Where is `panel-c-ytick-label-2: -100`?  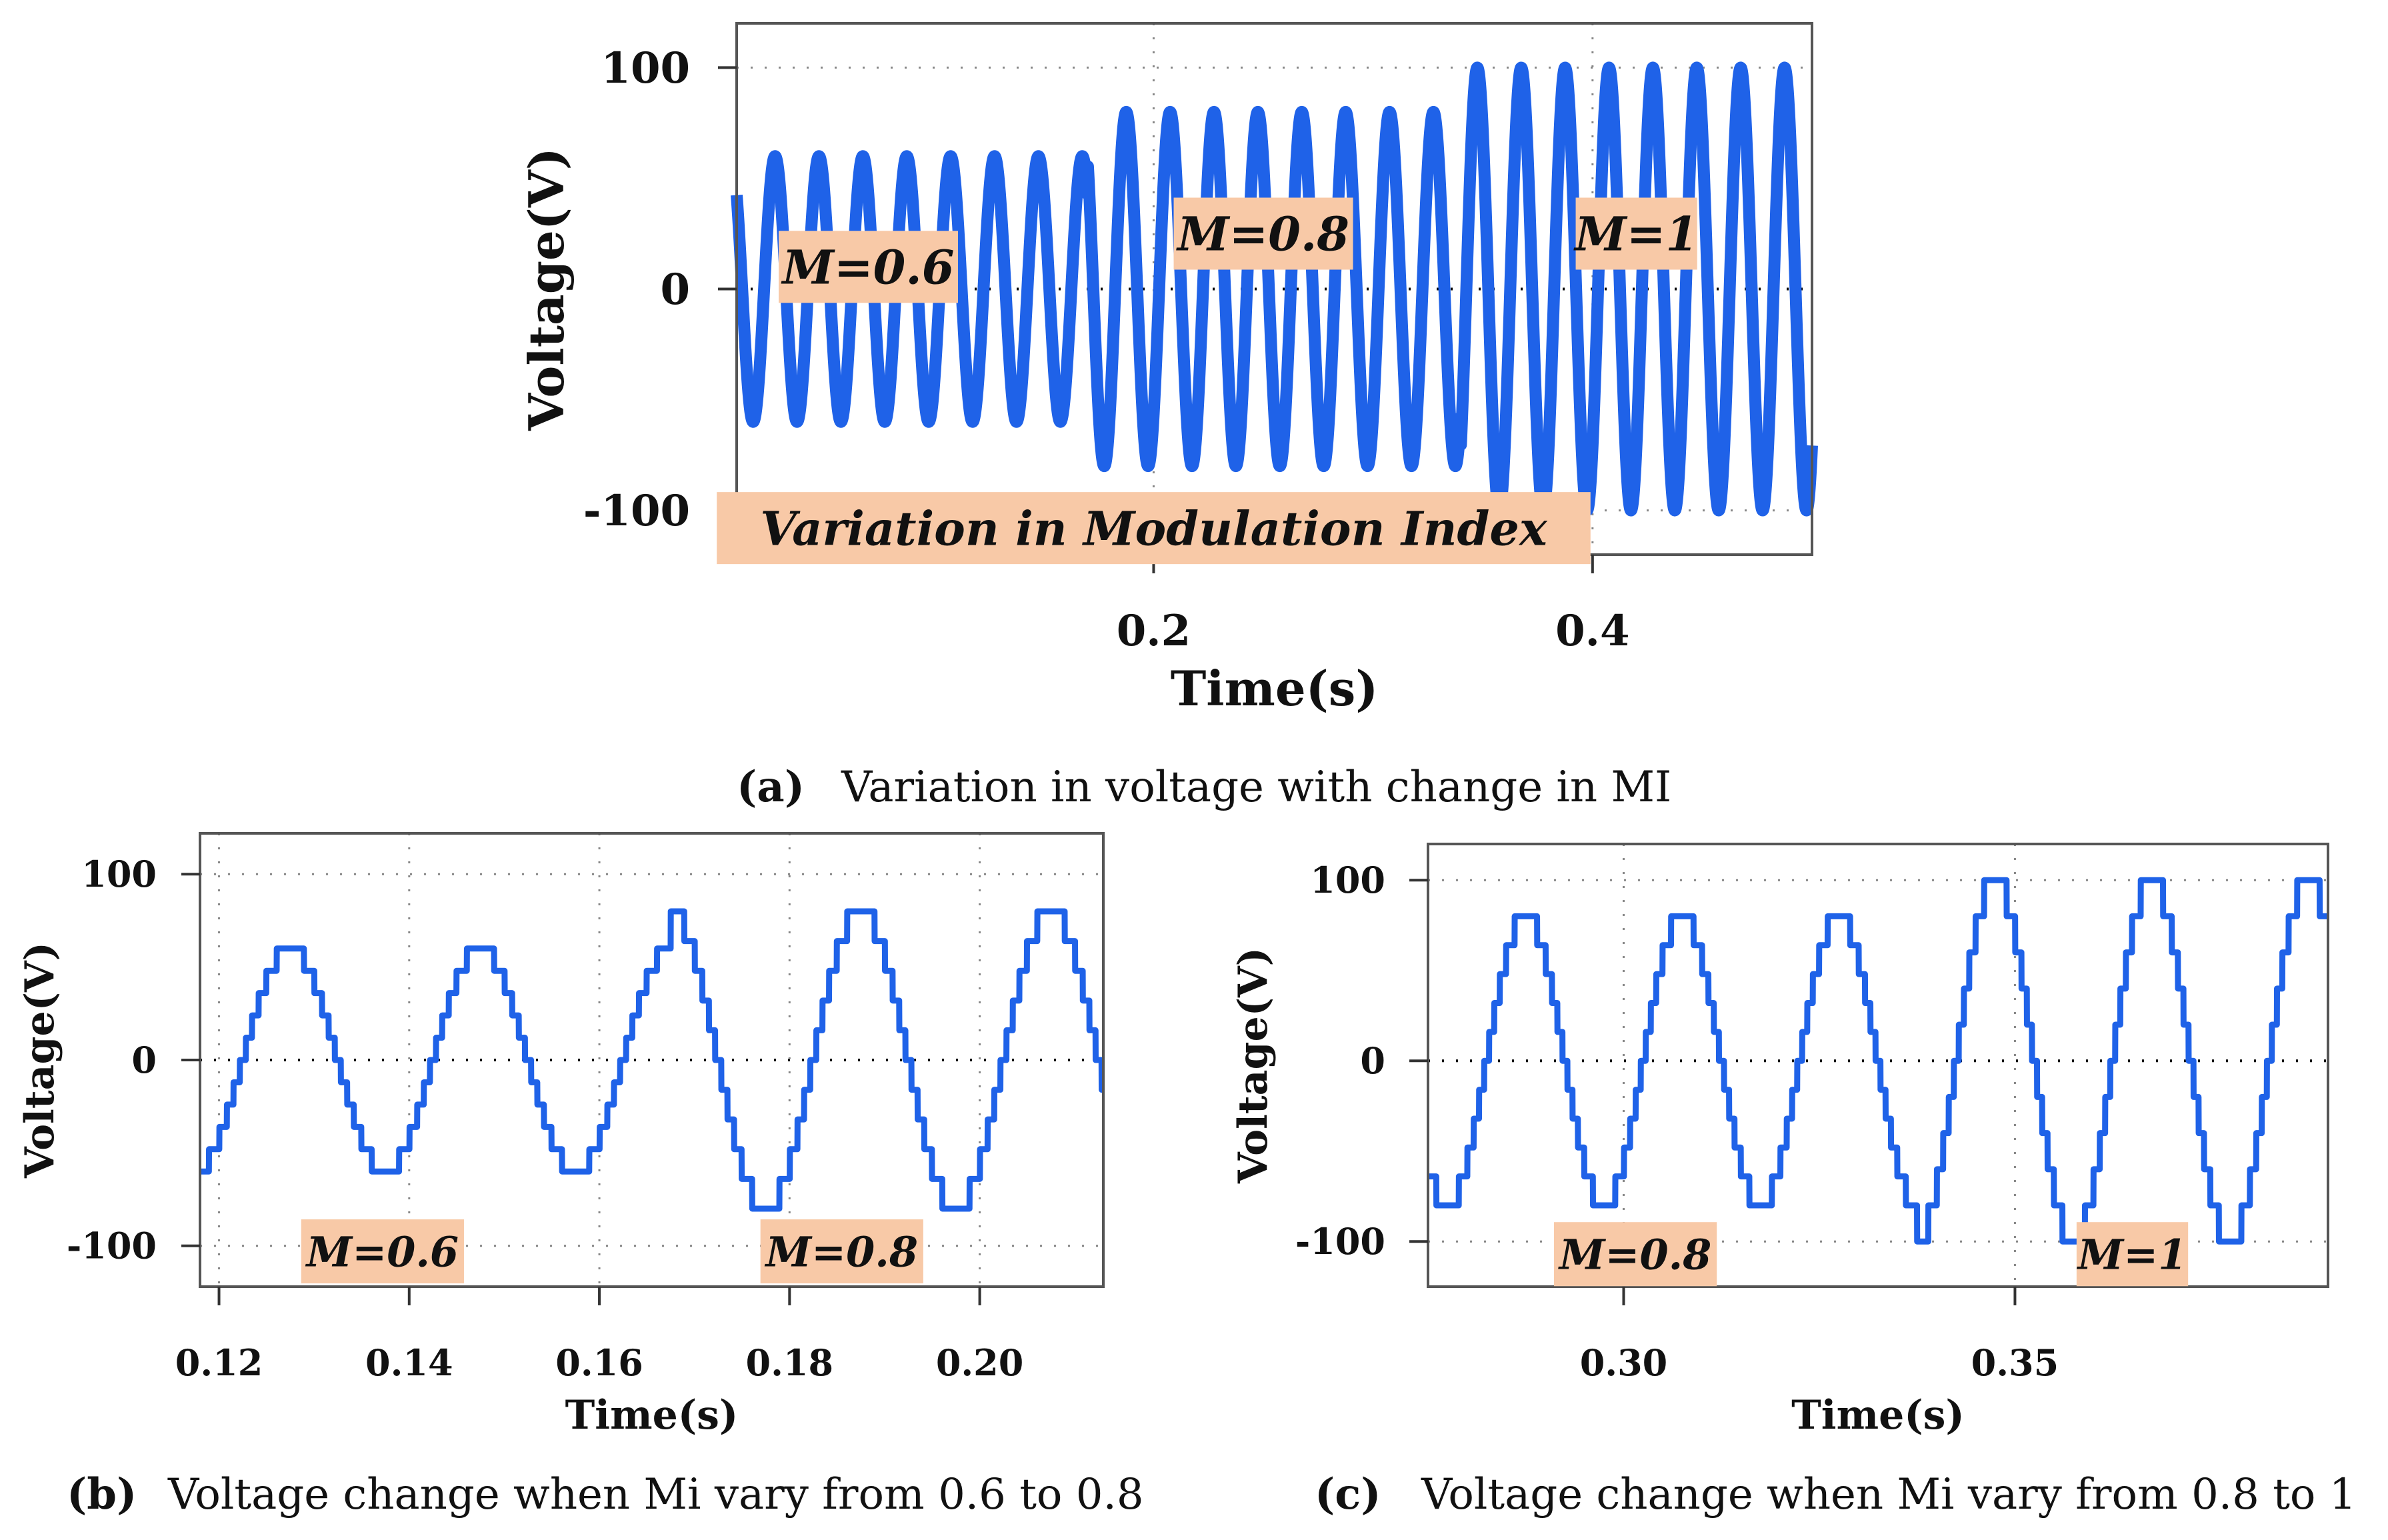 panel-c-ytick-label-2: -100 is located at coordinates (1340, 1241).